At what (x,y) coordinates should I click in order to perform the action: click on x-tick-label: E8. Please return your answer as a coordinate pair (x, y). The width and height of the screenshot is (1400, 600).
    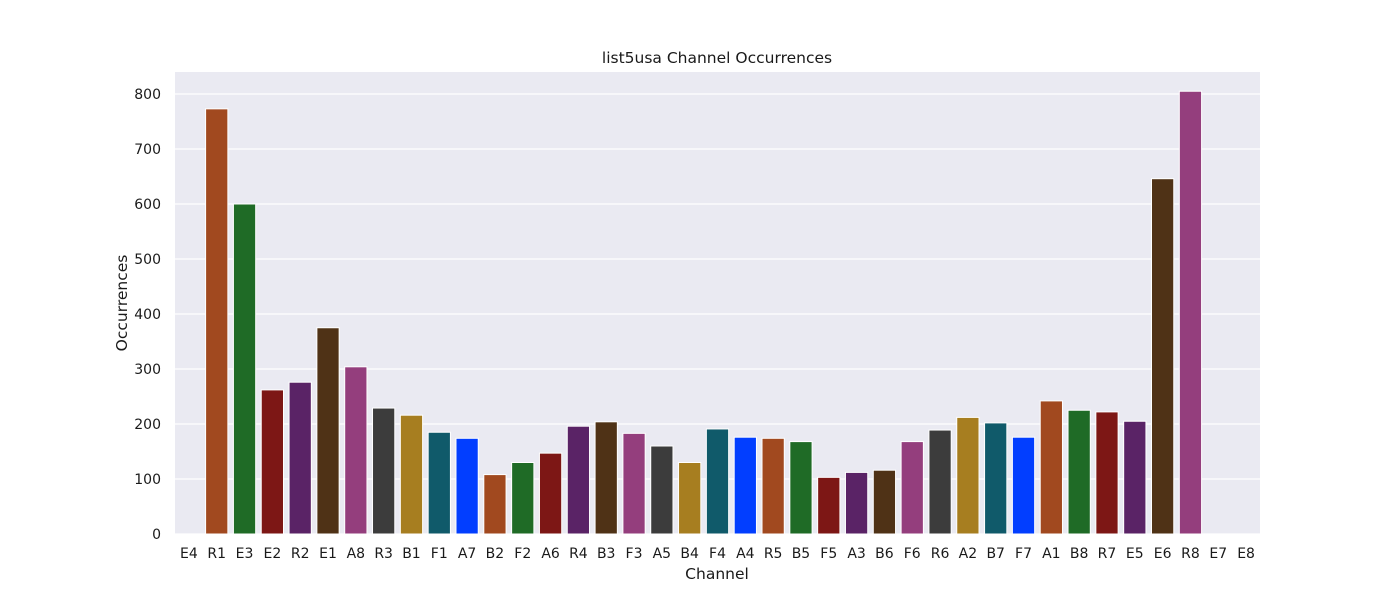
    Looking at the image, I should click on (1246, 554).